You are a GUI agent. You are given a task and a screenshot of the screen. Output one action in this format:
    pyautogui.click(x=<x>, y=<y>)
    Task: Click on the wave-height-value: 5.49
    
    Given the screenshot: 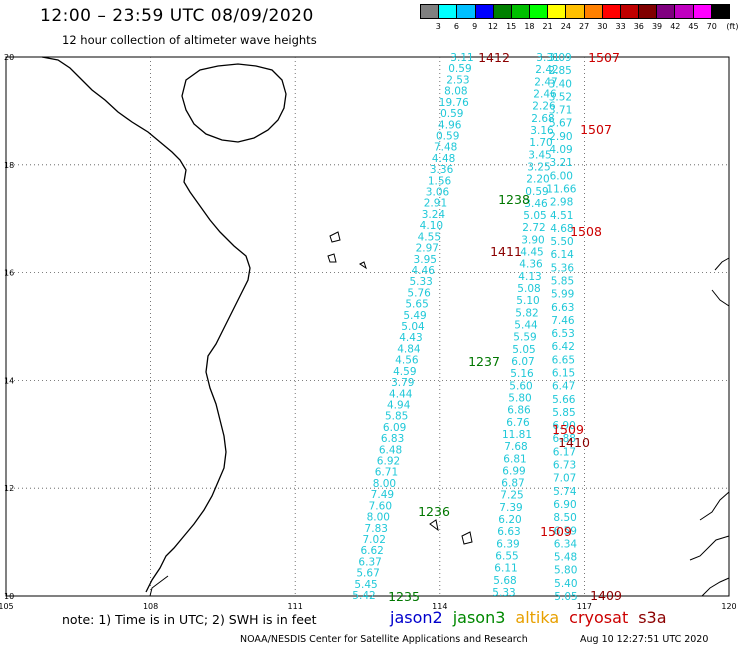 What is the action you would take?
    pyautogui.click(x=414, y=316)
    